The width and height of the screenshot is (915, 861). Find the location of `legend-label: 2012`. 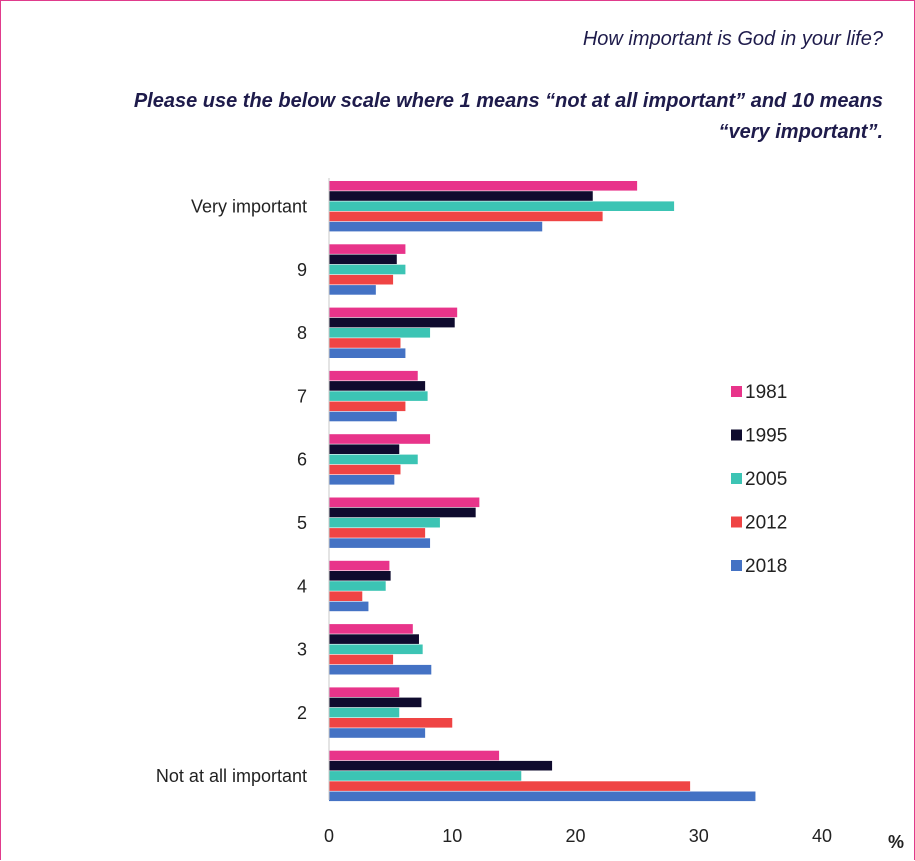

legend-label: 2012 is located at coordinates (766, 523).